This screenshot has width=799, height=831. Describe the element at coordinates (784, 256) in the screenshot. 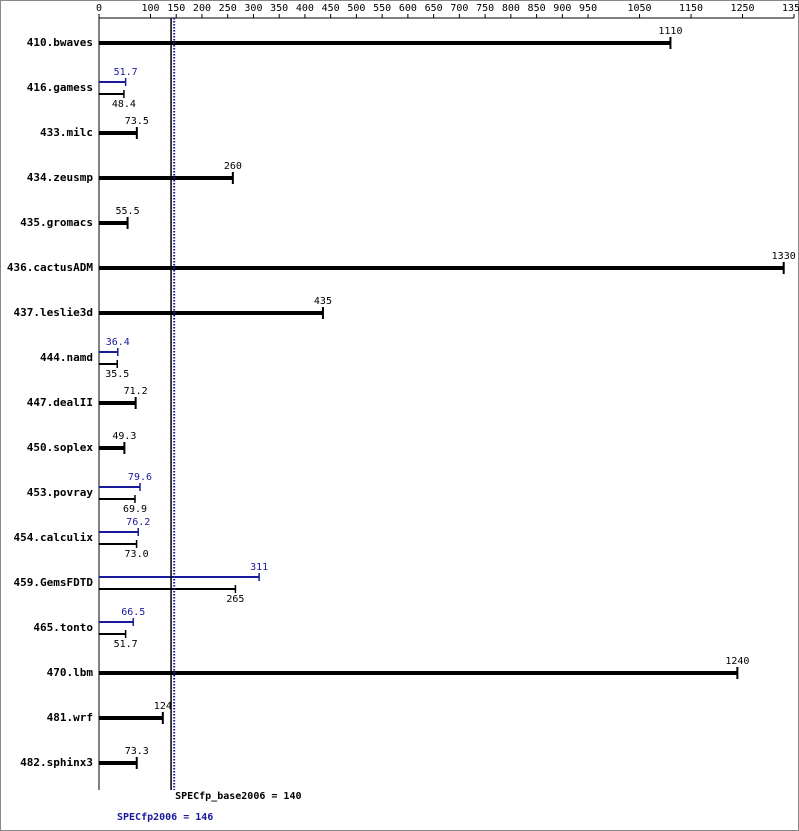

I see `value-label: 1330` at that location.